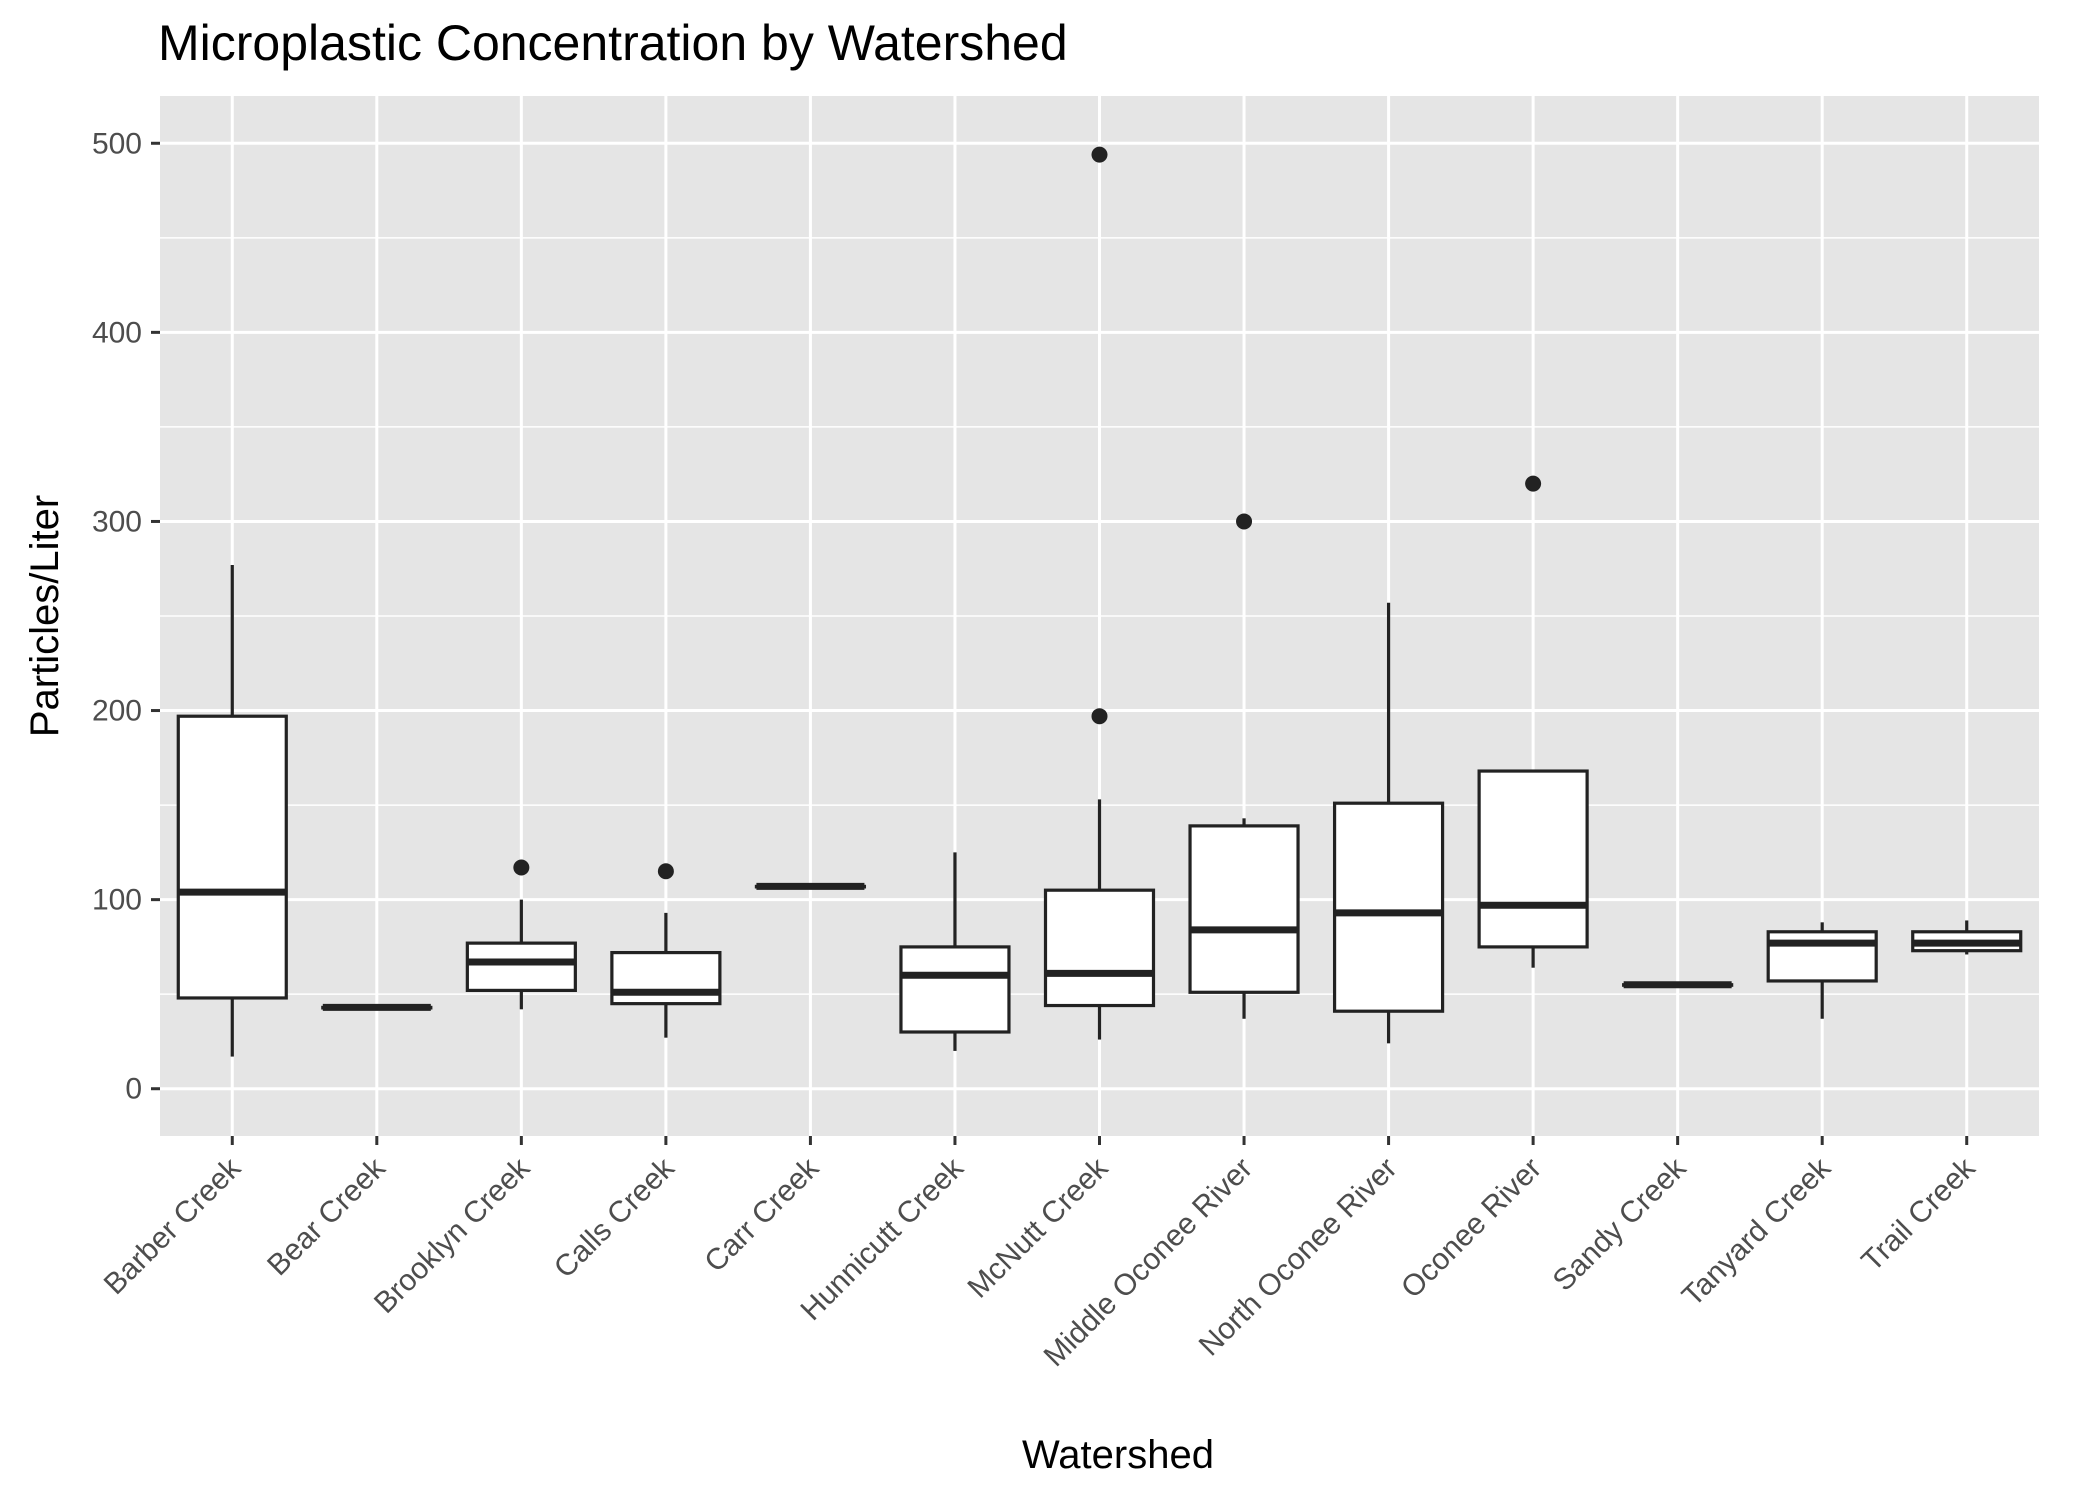 The width and height of the screenshot is (2099, 1499). Describe the element at coordinates (117, 143) in the screenshot. I see `y-tick-label: 500` at that location.